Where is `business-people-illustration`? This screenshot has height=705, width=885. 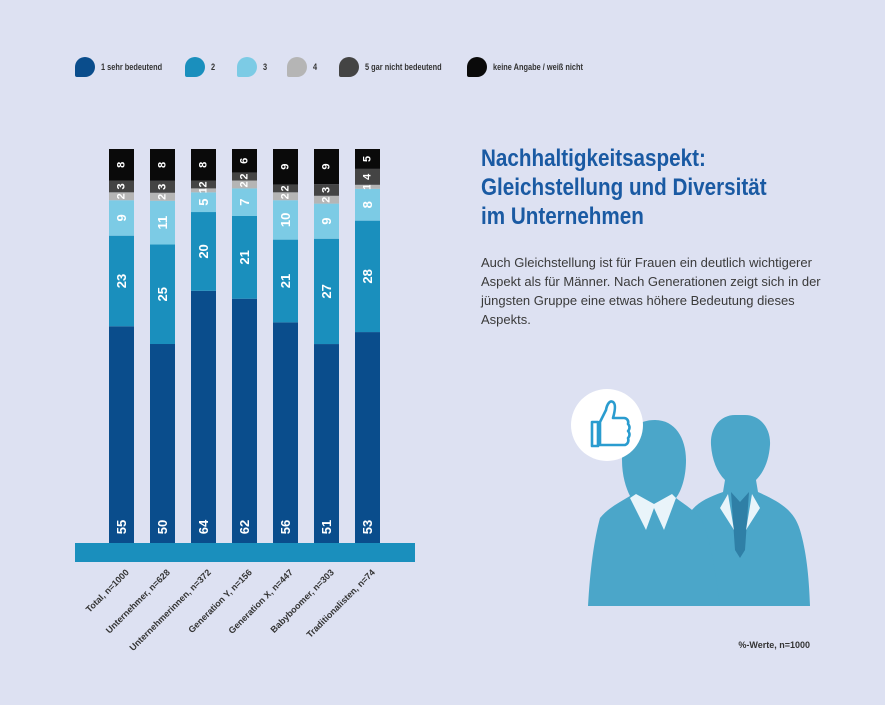 business-people-illustration is located at coordinates (690, 497).